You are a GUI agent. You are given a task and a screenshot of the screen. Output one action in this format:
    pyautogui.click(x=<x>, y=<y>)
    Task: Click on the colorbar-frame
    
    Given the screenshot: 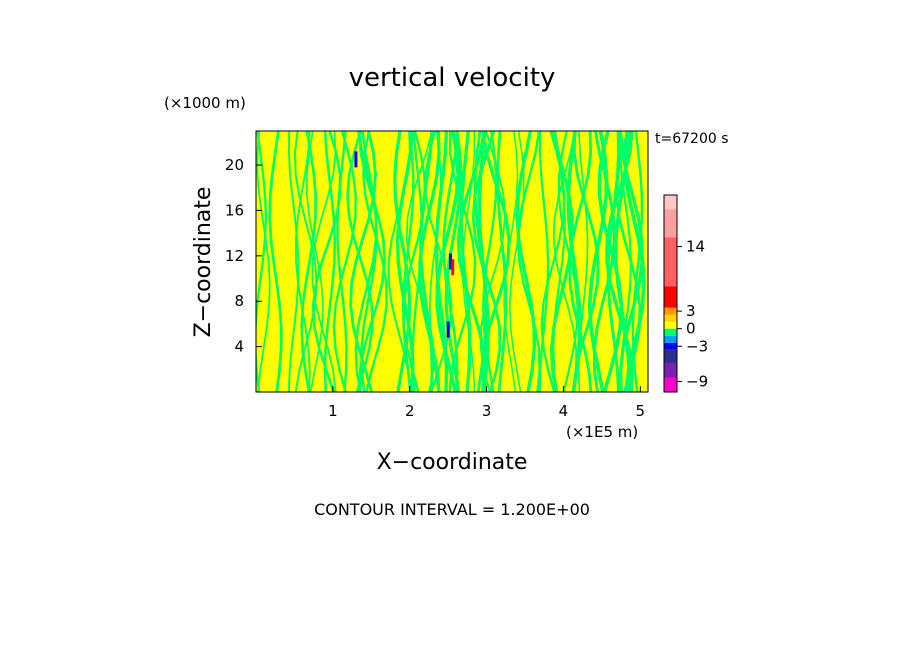 What is the action you would take?
    pyautogui.click(x=670, y=293)
    